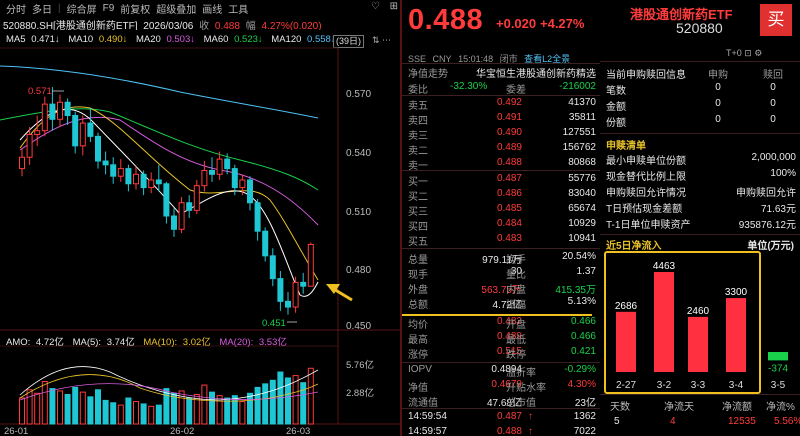 Image resolution: width=800 pixels, height=436 pixels. What do you see at coordinates (582, 208) in the screenshot?
I see `book-volume: 65674` at bounding box center [582, 208].